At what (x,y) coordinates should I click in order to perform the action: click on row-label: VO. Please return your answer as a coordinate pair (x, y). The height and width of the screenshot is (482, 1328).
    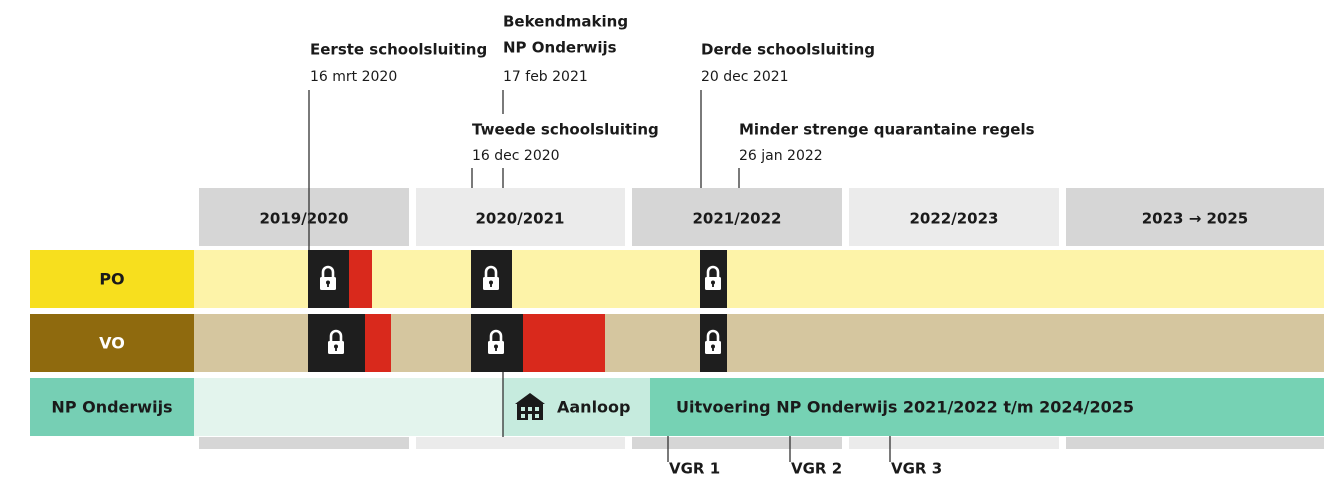
    Looking at the image, I should click on (112, 343).